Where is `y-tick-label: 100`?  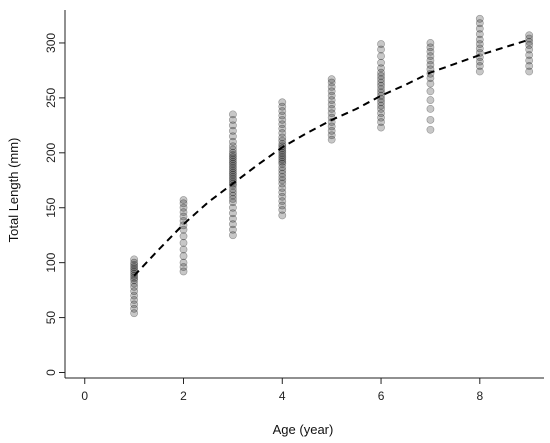
y-tick-label: 100 is located at coordinates (51, 262).